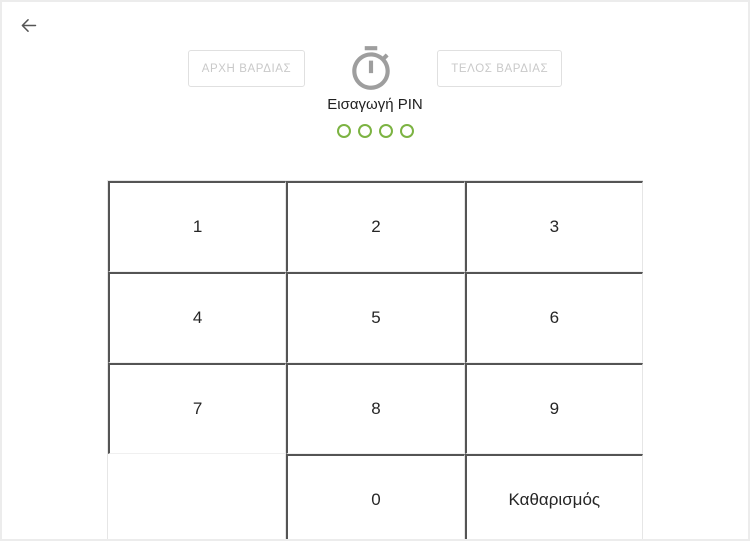  What do you see at coordinates (375, 408) in the screenshot?
I see `keypad-key-8: 8` at bounding box center [375, 408].